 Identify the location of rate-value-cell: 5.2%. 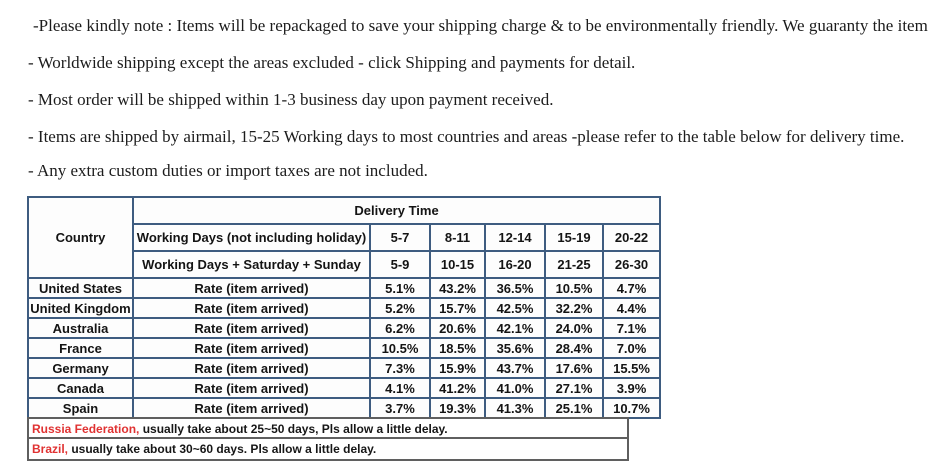
(400, 308).